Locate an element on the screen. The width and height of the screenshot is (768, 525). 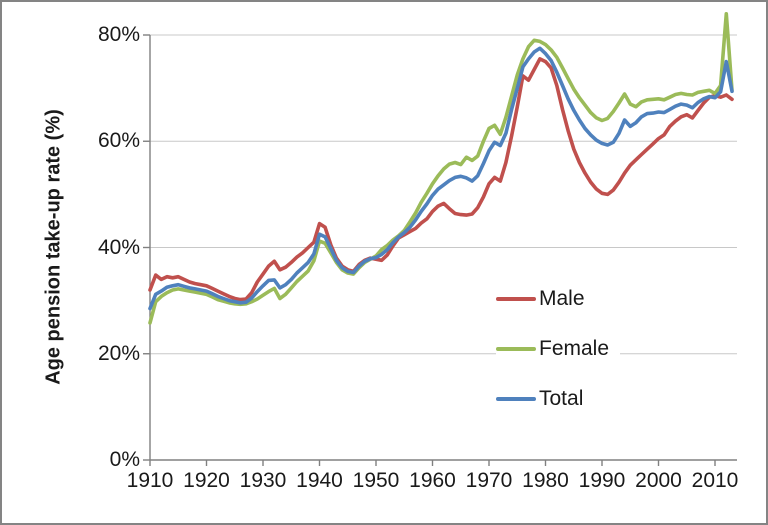
x-tick-label: 2000 is located at coordinates (658, 480).